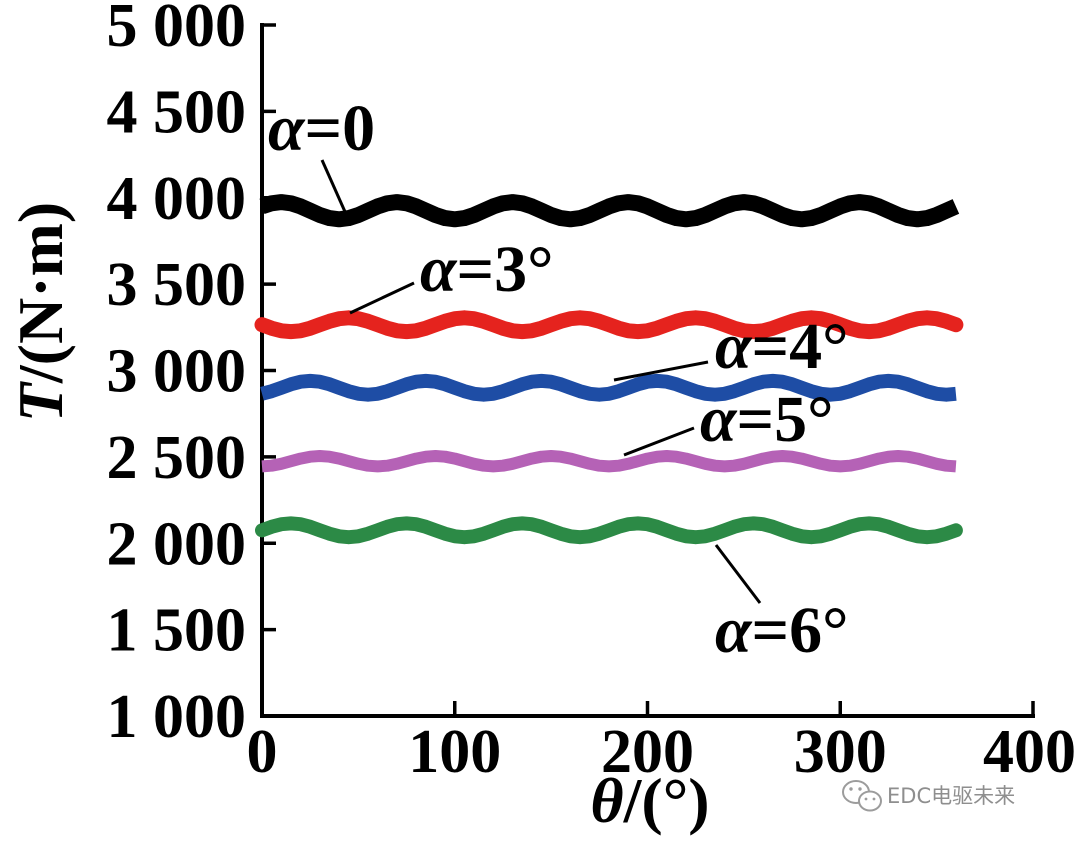 This screenshot has width=1080, height=842. I want to click on wechat-icon, so click(862, 796).